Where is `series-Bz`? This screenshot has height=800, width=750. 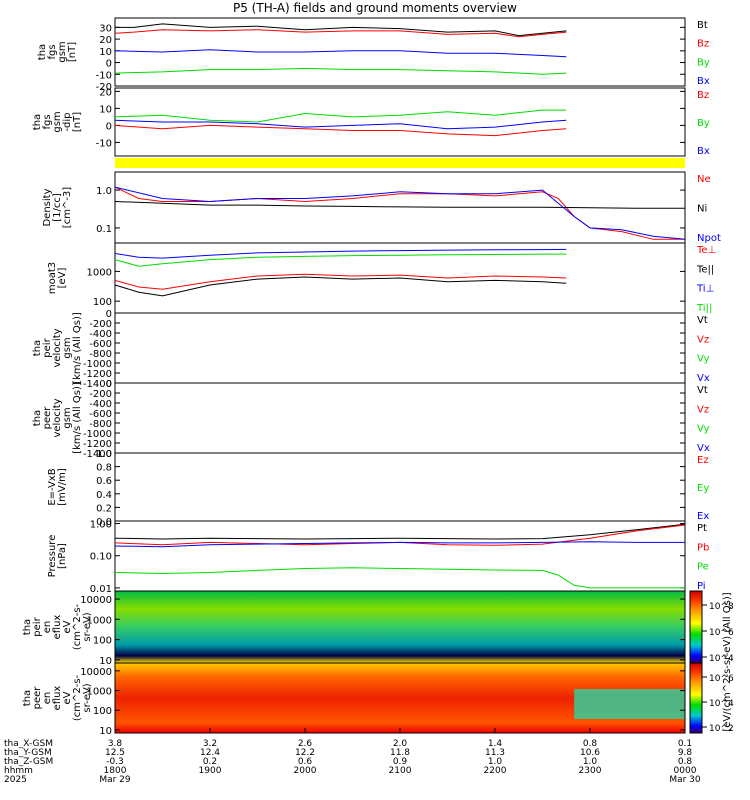
series-Bz is located at coordinates (340, 33).